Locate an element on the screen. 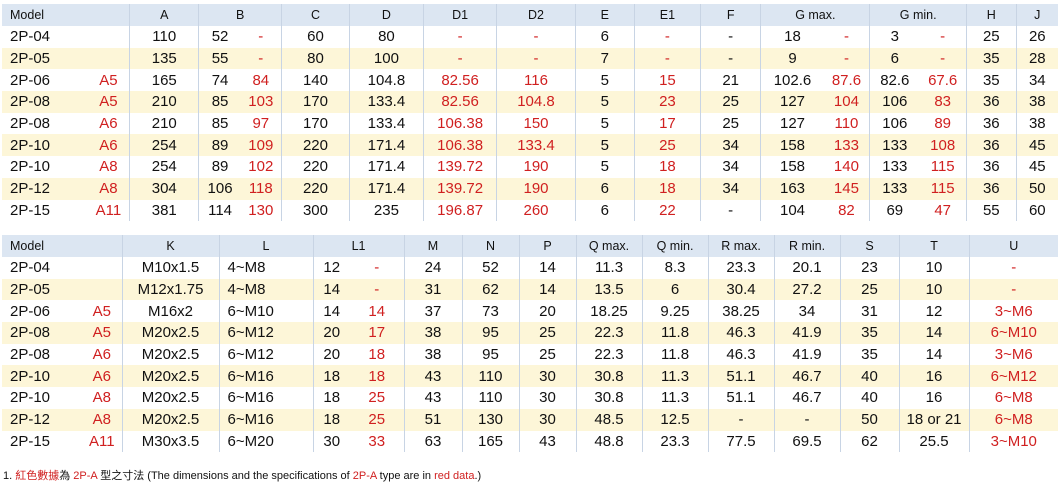 Image resolution: width=1060 pixels, height=486 pixels. table-cell: 48.8 is located at coordinates (609, 441).